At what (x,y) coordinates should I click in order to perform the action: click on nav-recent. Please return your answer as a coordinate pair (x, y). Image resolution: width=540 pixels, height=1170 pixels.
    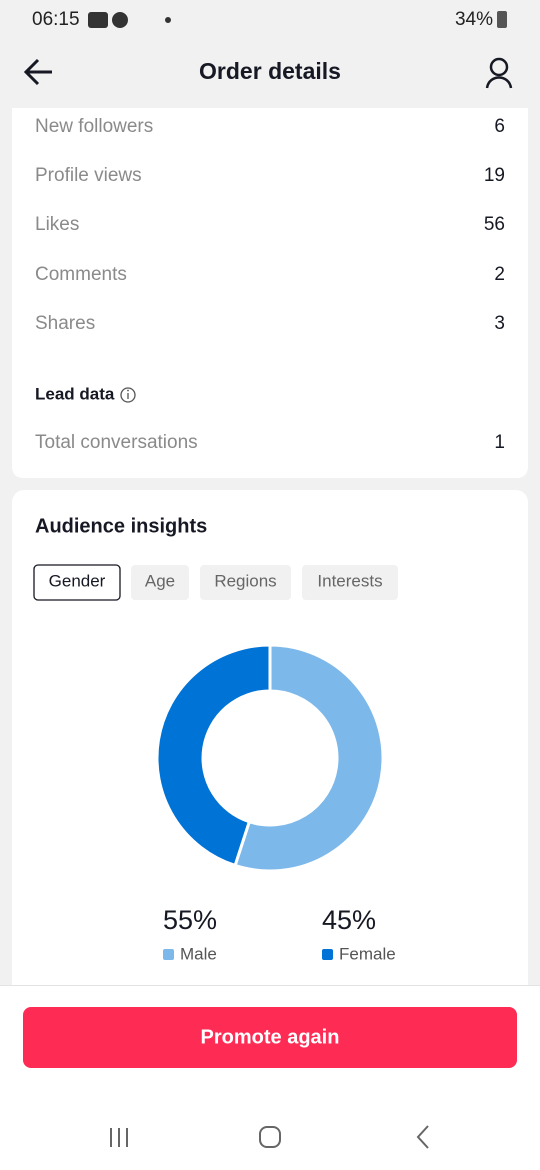
    Looking at the image, I should click on (119, 1137).